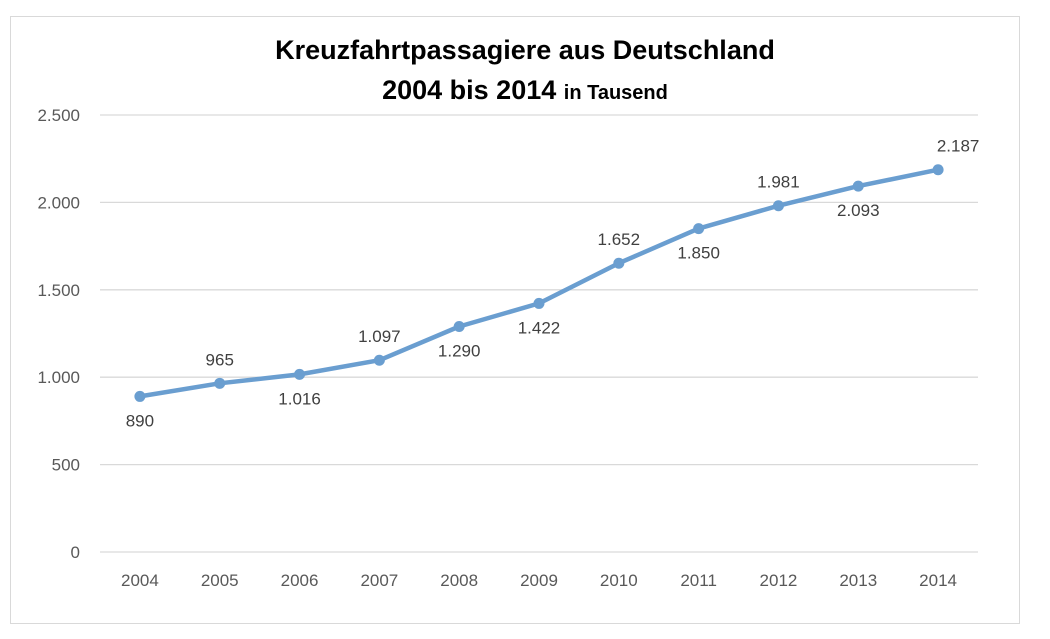 The height and width of the screenshot is (639, 1050). Describe the element at coordinates (615, 93) in the screenshot. I see `chart-title-unit: in Tausend` at that location.